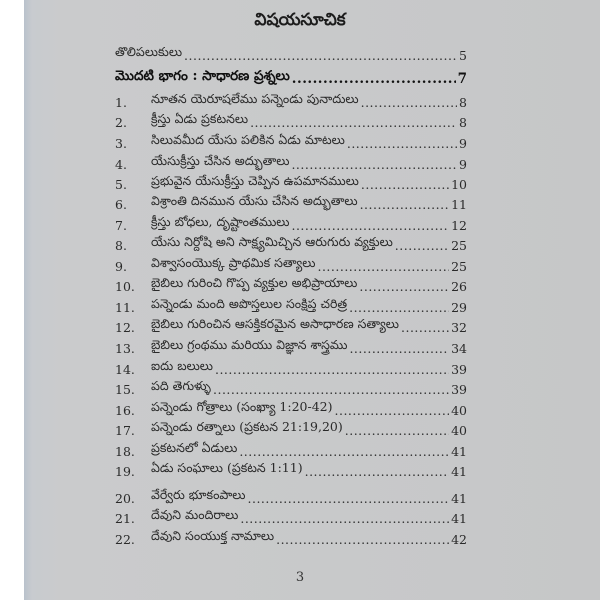 The height and width of the screenshot is (600, 600). I want to click on toc-entry: 19. ఏడు సంఘాలు (ప్రకటన 1:11) 41, so click(291, 469).